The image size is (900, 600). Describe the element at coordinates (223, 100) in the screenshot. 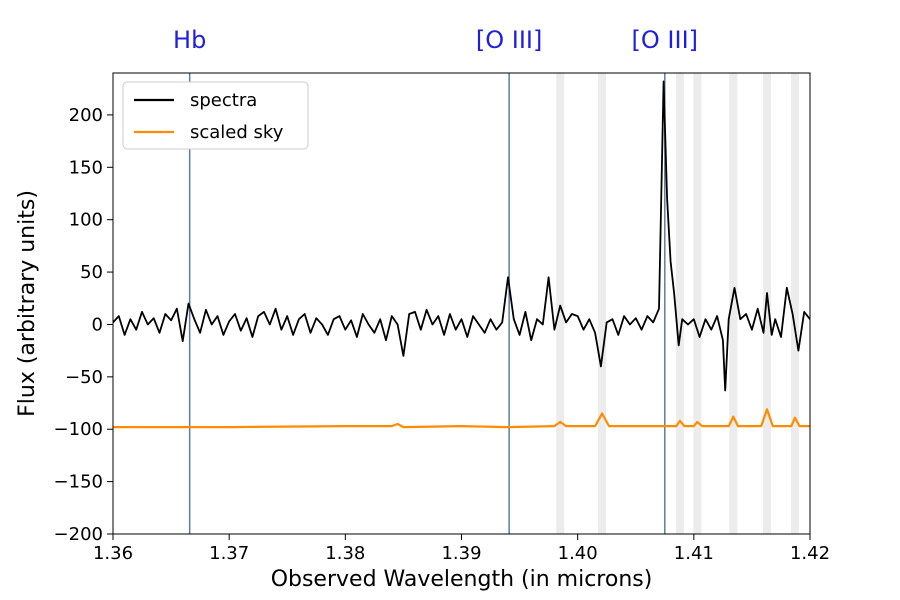

I see `legend-entry-label: spectra` at that location.